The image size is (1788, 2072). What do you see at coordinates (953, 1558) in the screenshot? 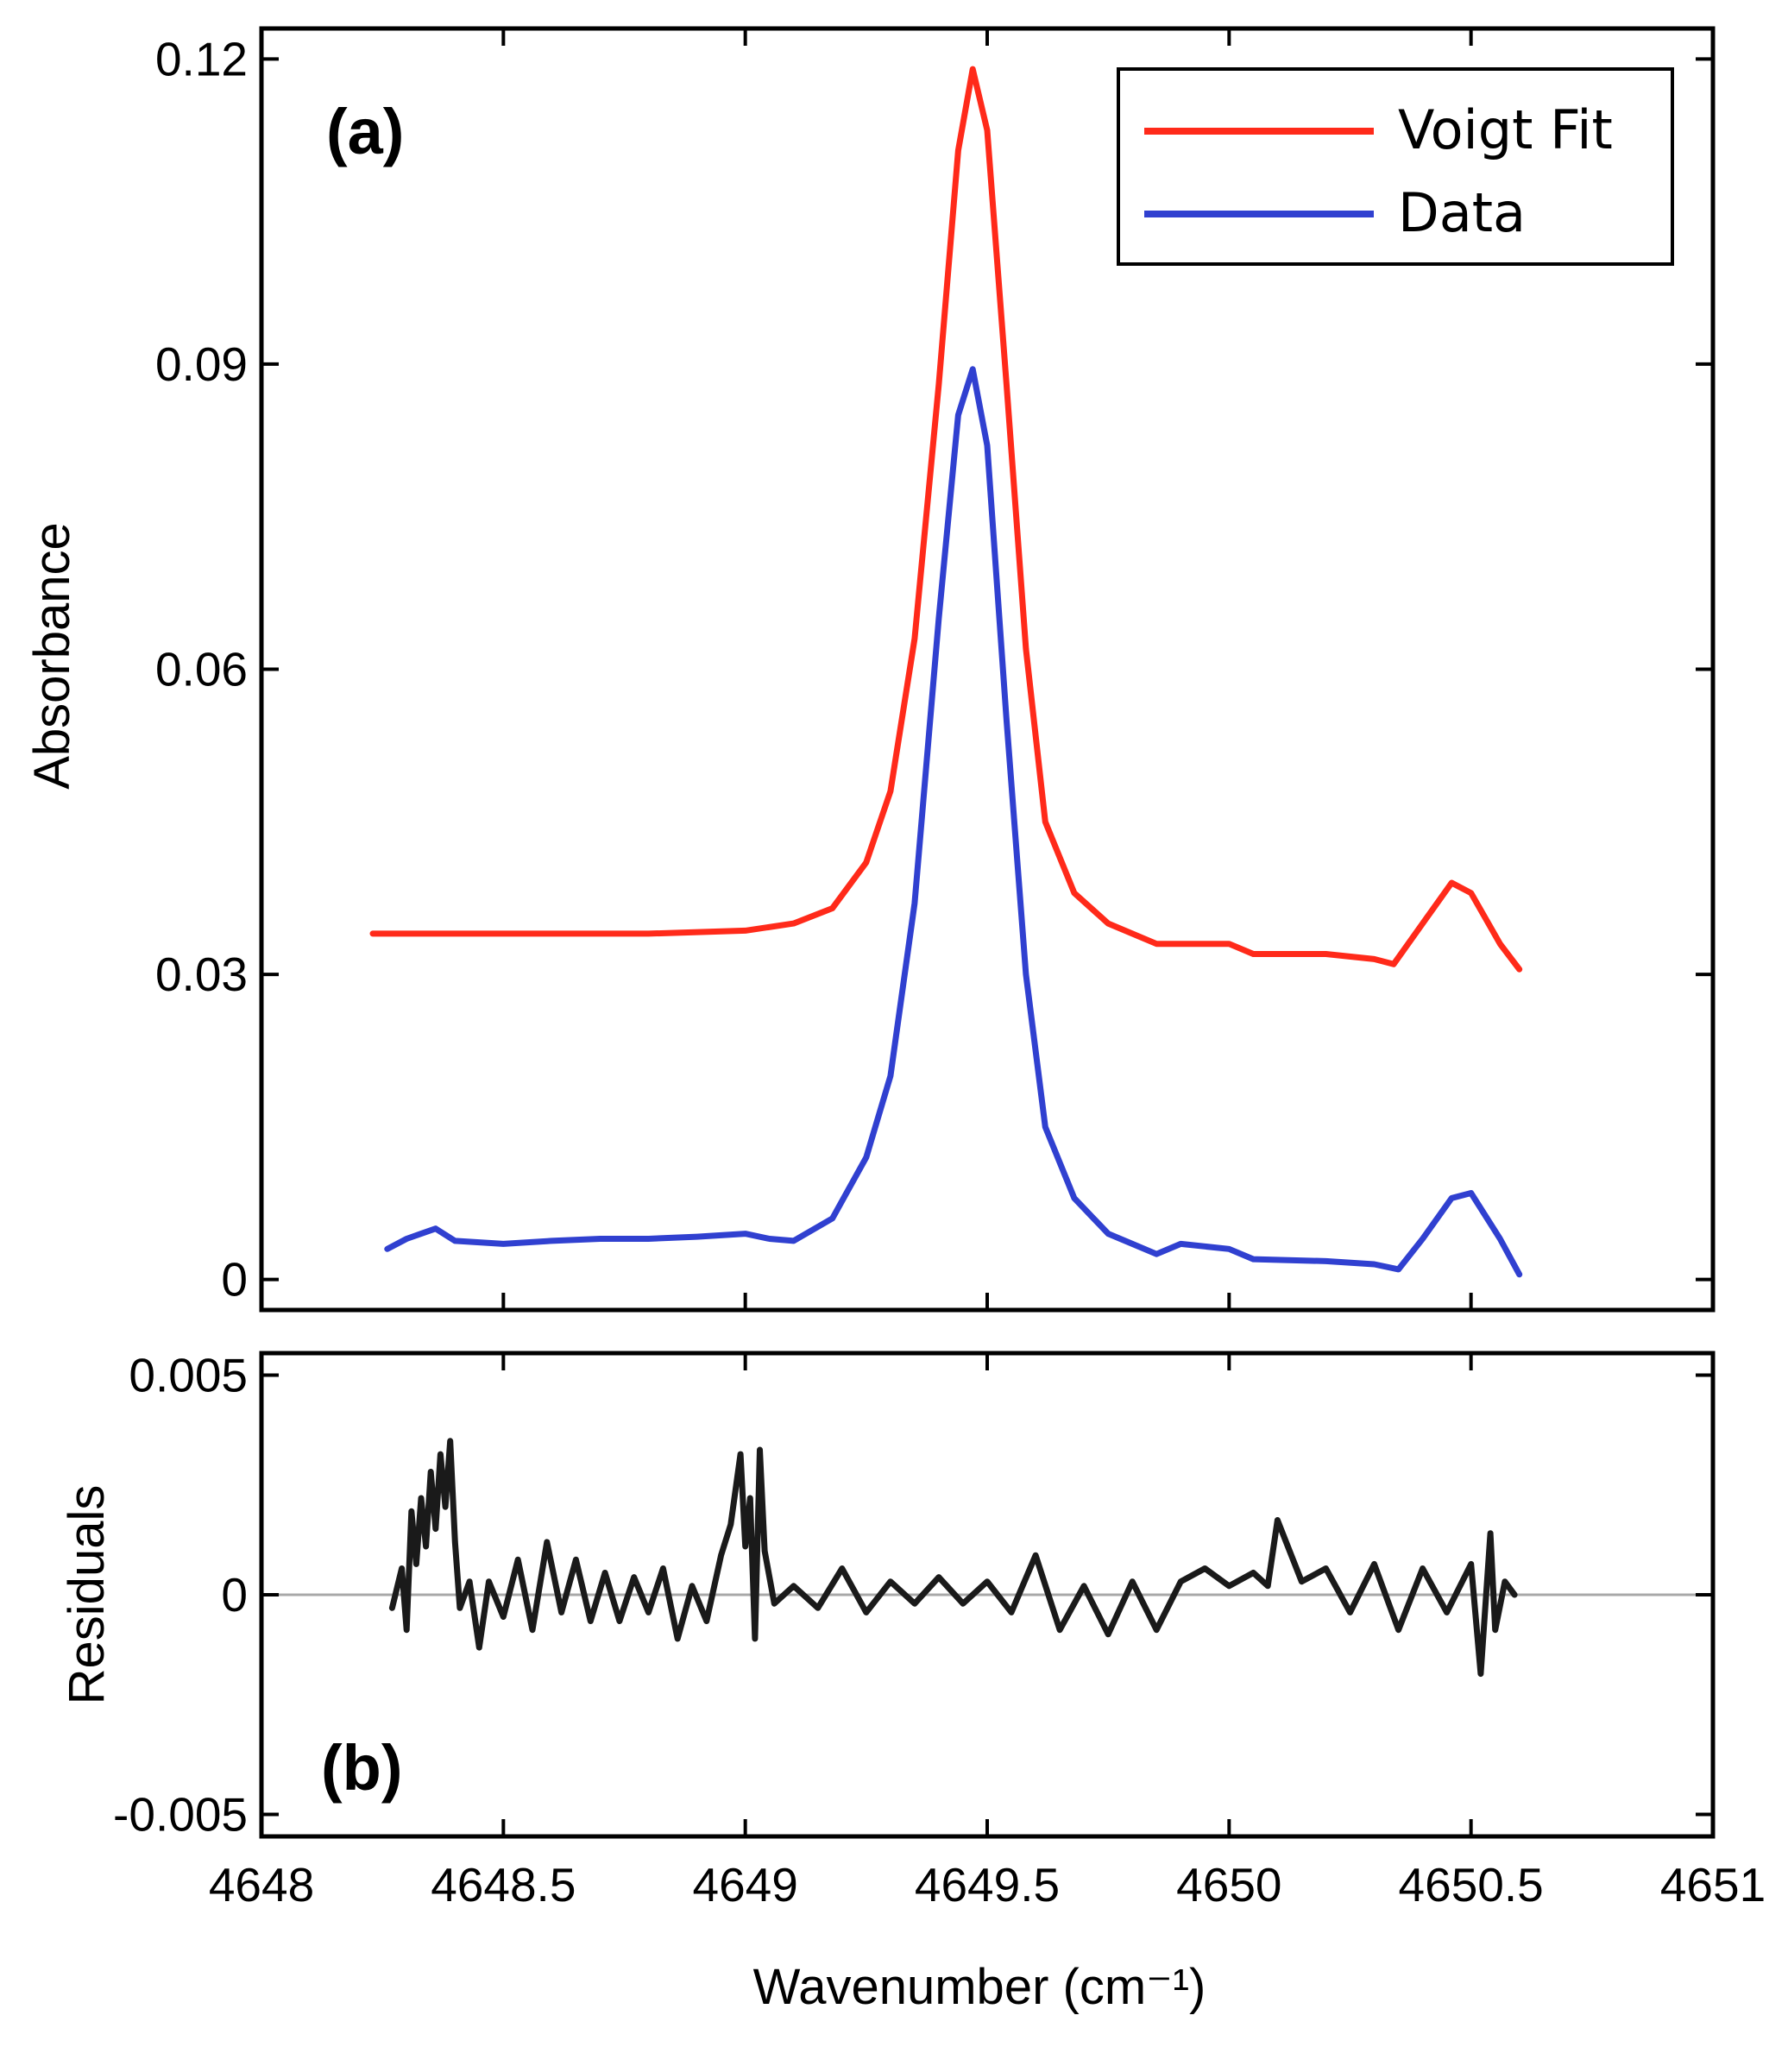
I see `series-line-residuals` at bounding box center [953, 1558].